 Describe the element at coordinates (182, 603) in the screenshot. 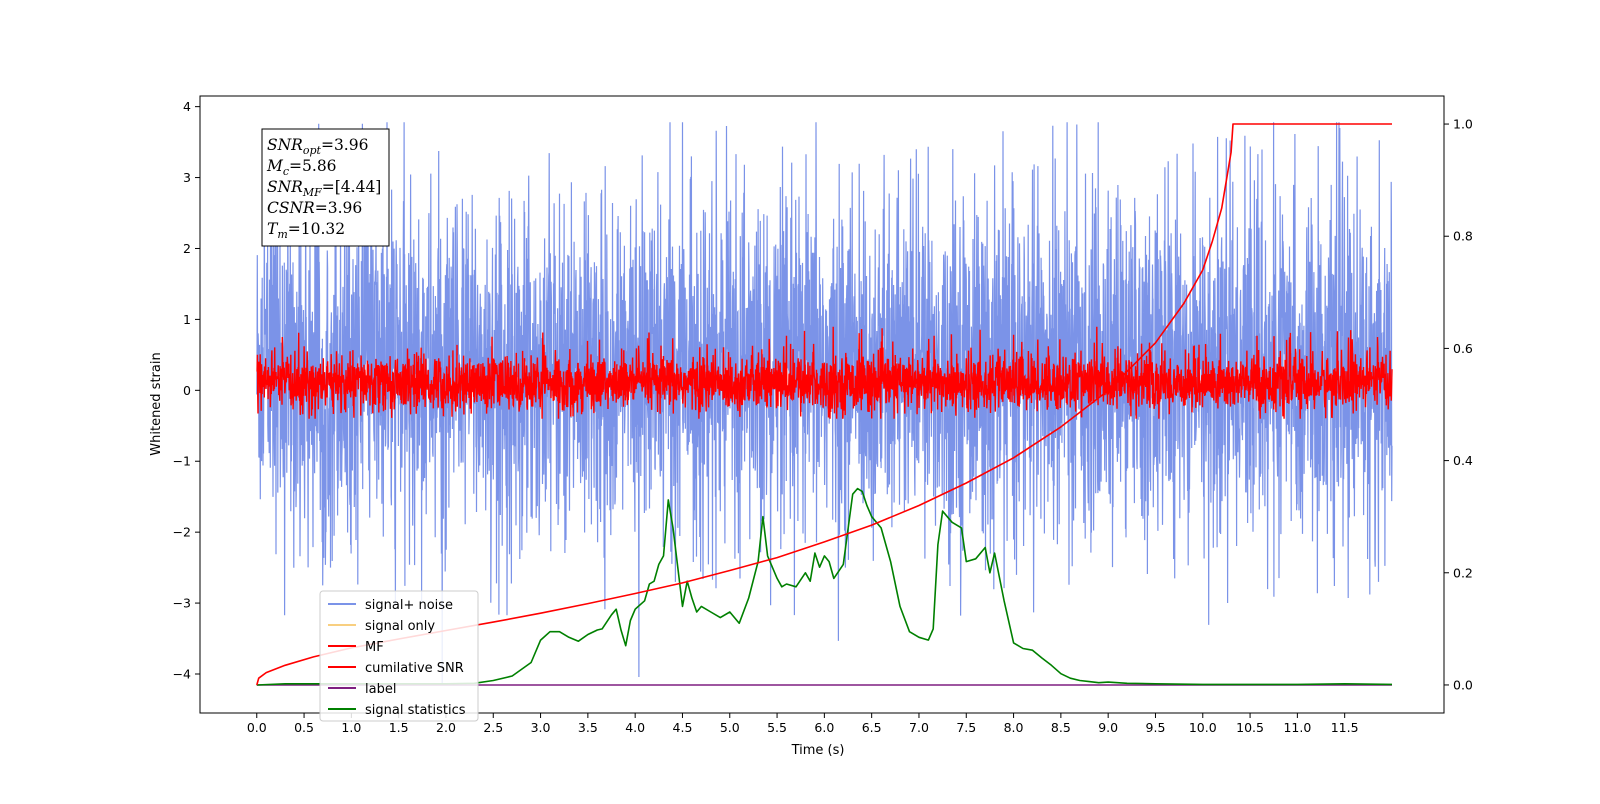

I see `y-tick-label: −3` at that location.